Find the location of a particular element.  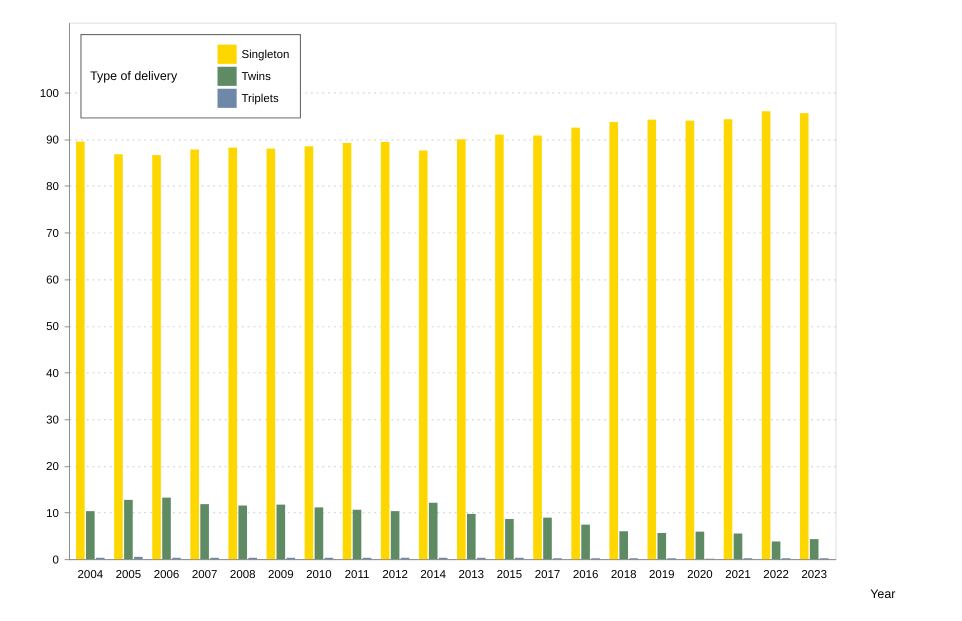

x-tick-label: 2010 is located at coordinates (319, 574).